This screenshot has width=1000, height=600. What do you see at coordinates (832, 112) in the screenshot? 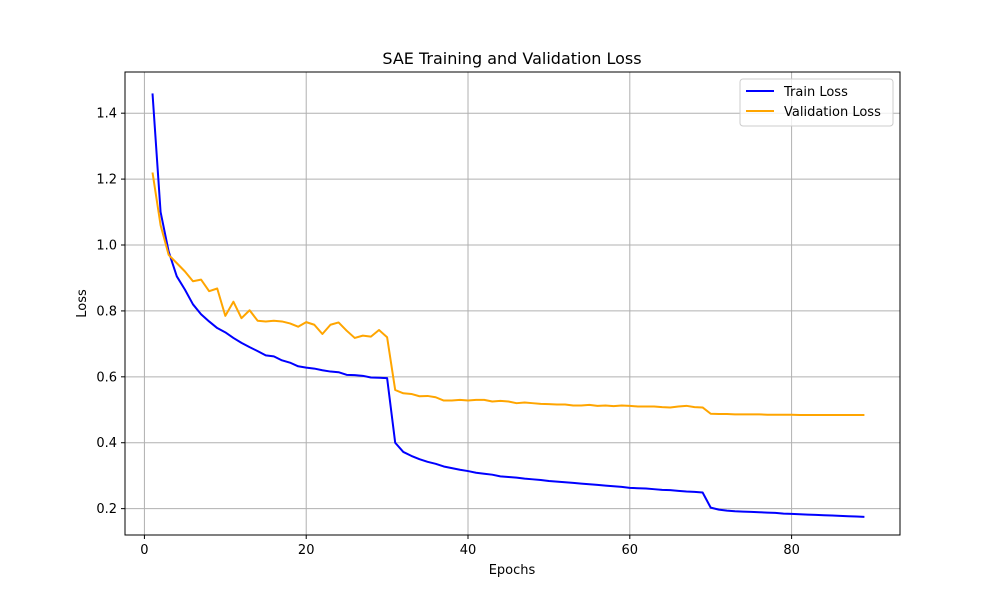
I see `legend-label-validation-loss: Validation Loss` at bounding box center [832, 112].